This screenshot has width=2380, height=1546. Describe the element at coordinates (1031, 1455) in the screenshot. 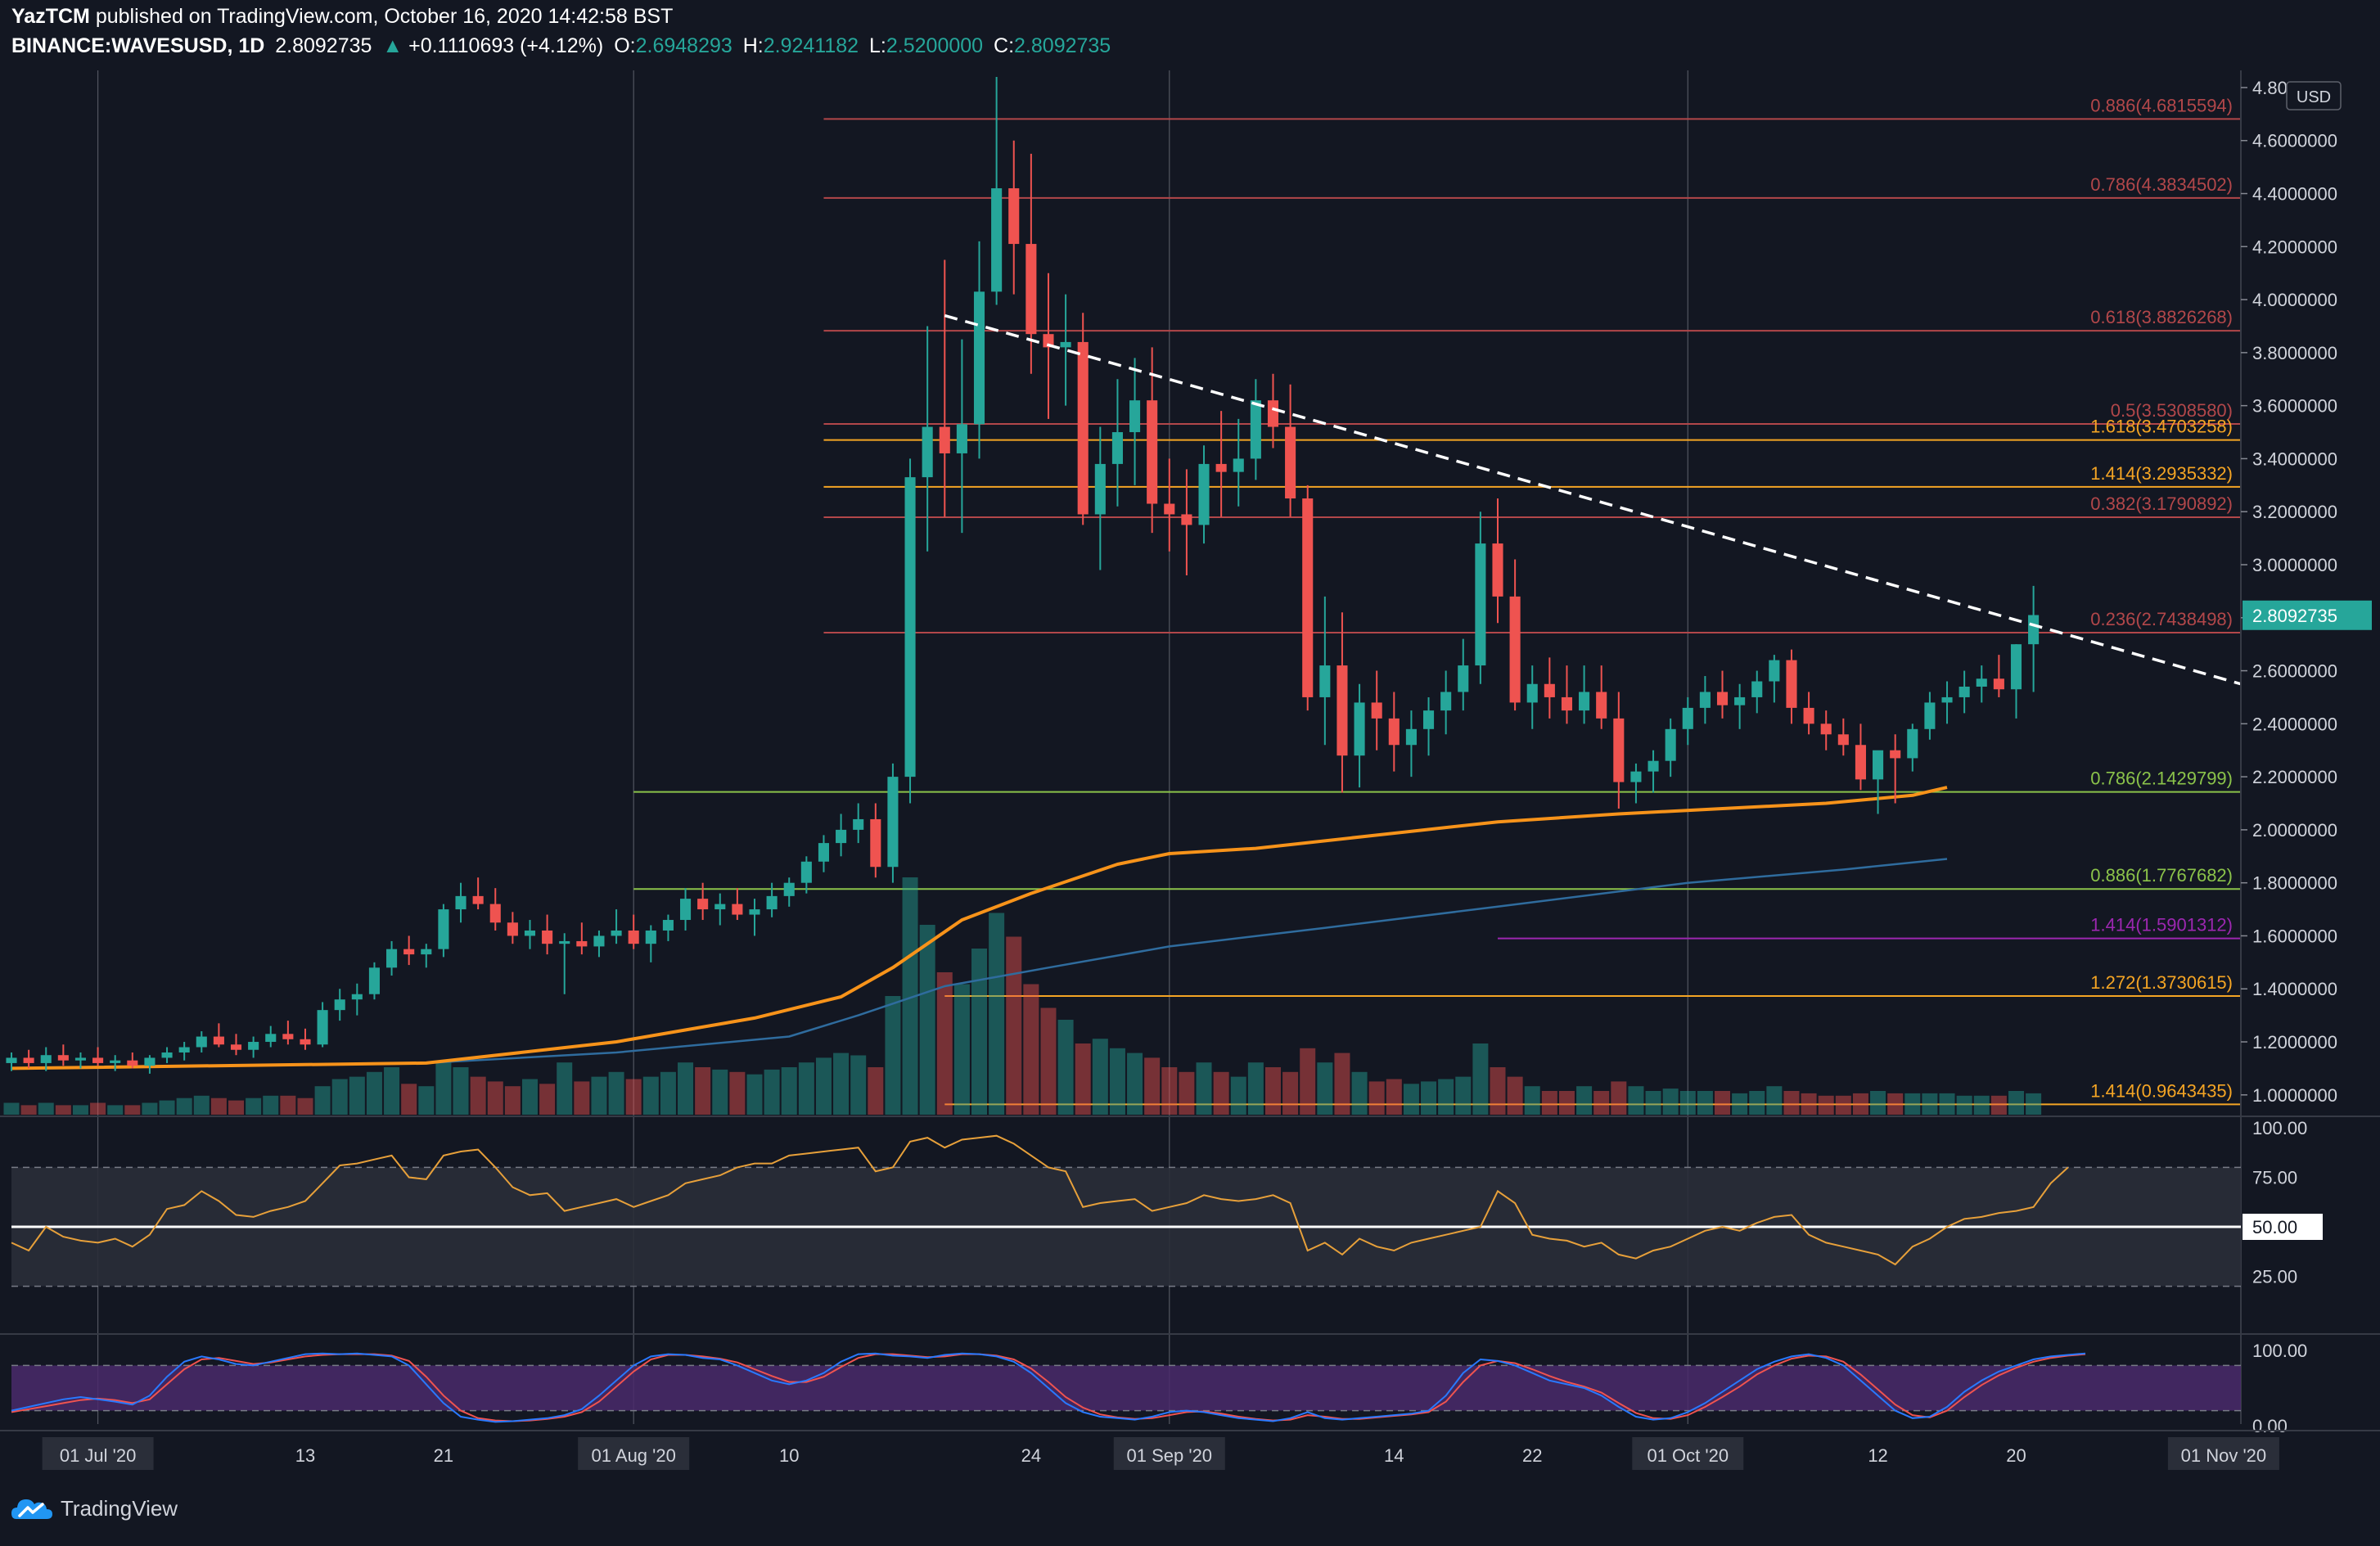

I see `time-tick-label: 24` at that location.